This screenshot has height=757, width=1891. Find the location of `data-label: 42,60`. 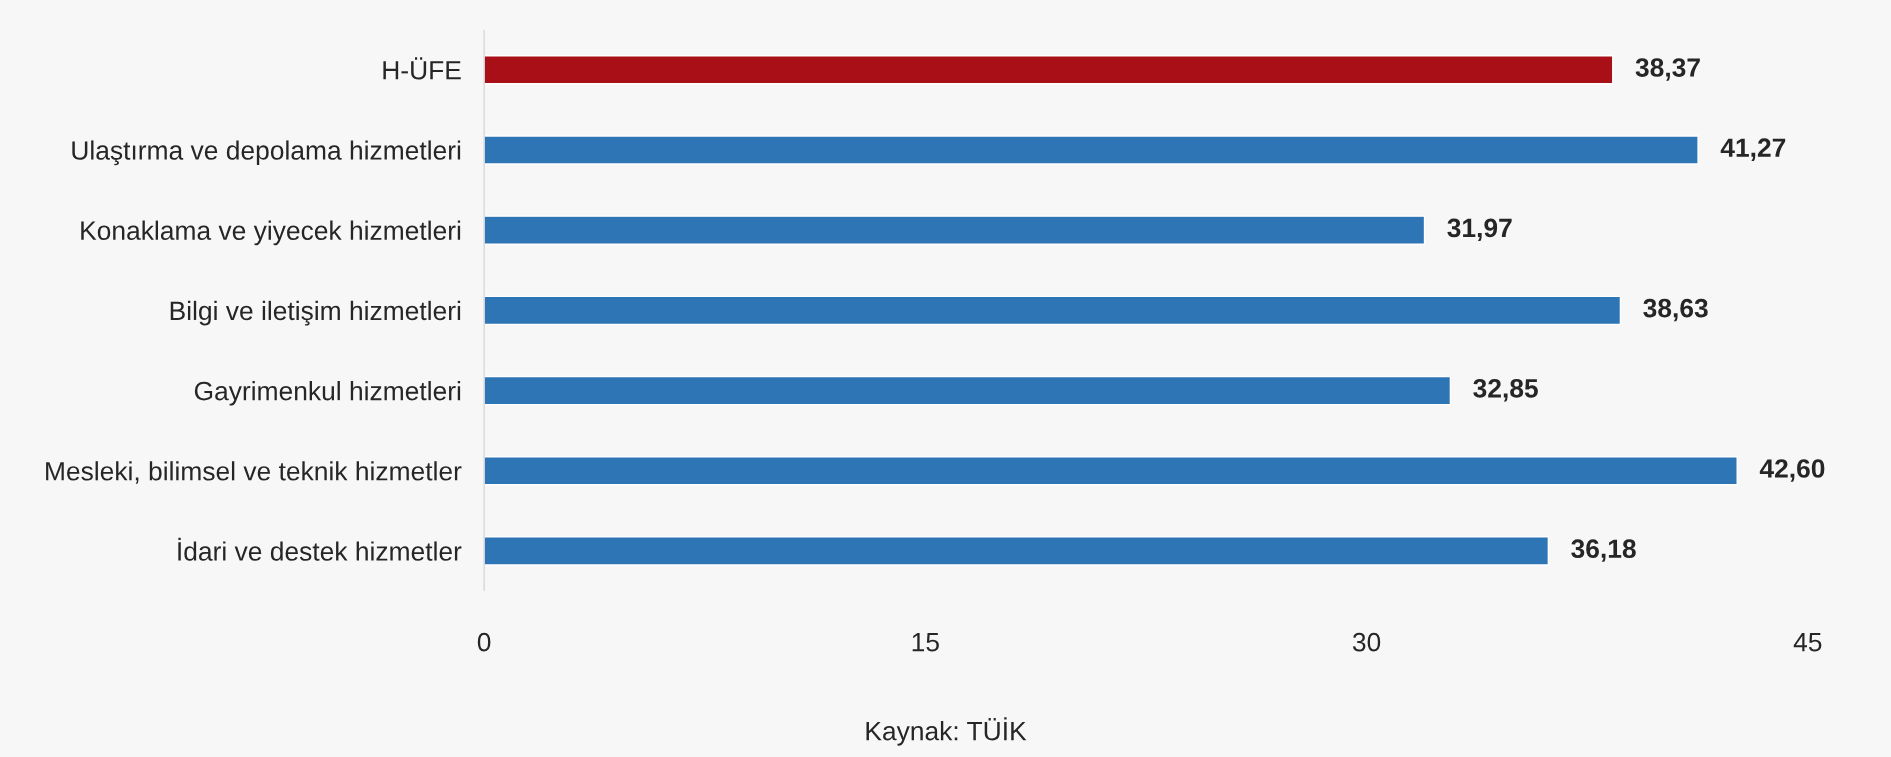

data-label: 42,60 is located at coordinates (1792, 470).